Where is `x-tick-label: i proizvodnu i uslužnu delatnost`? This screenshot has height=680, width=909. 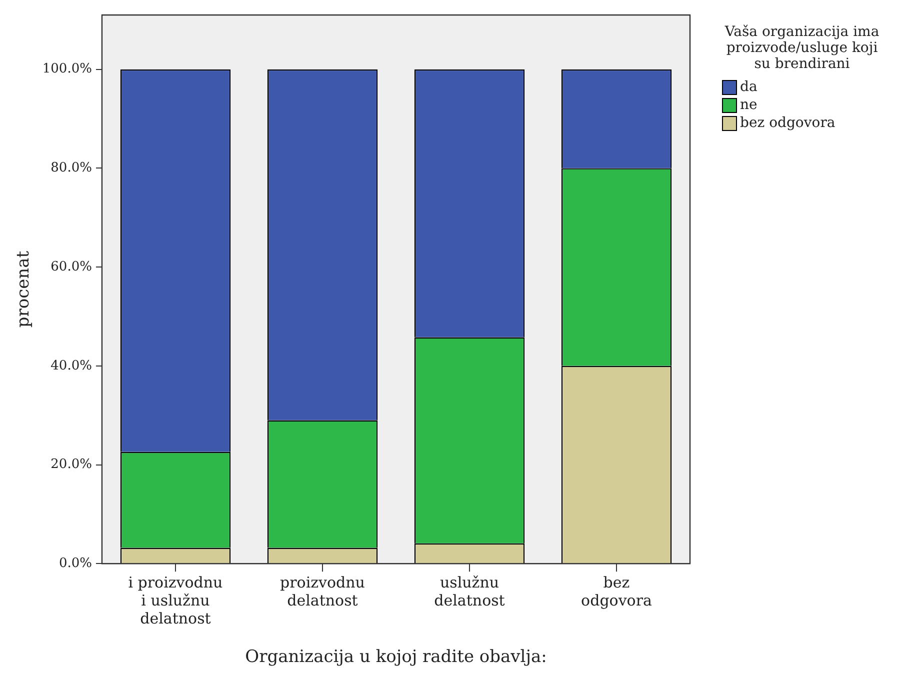
x-tick-label: i proizvodnu i uslužnu delatnost is located at coordinates (176, 600).